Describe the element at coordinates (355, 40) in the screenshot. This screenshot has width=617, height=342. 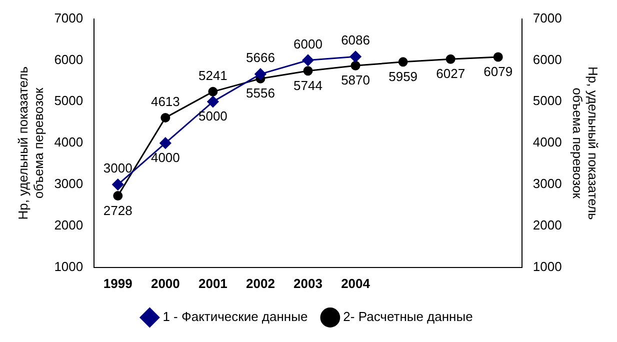
I see `data-label: 6086` at that location.